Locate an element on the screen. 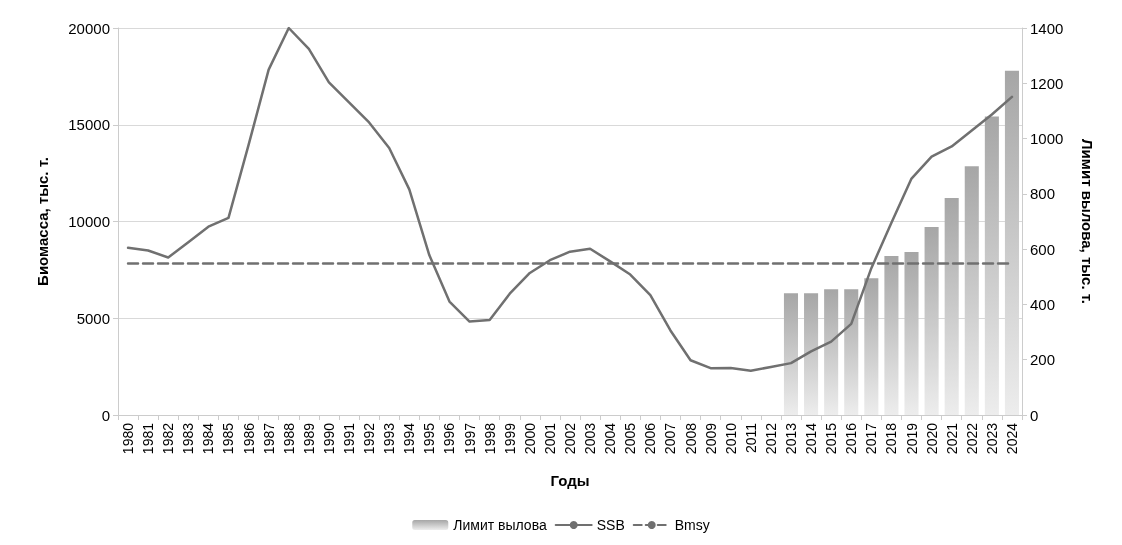 This screenshot has width=1122, height=545. y2-tick-label: 600 is located at coordinates (1043, 249).